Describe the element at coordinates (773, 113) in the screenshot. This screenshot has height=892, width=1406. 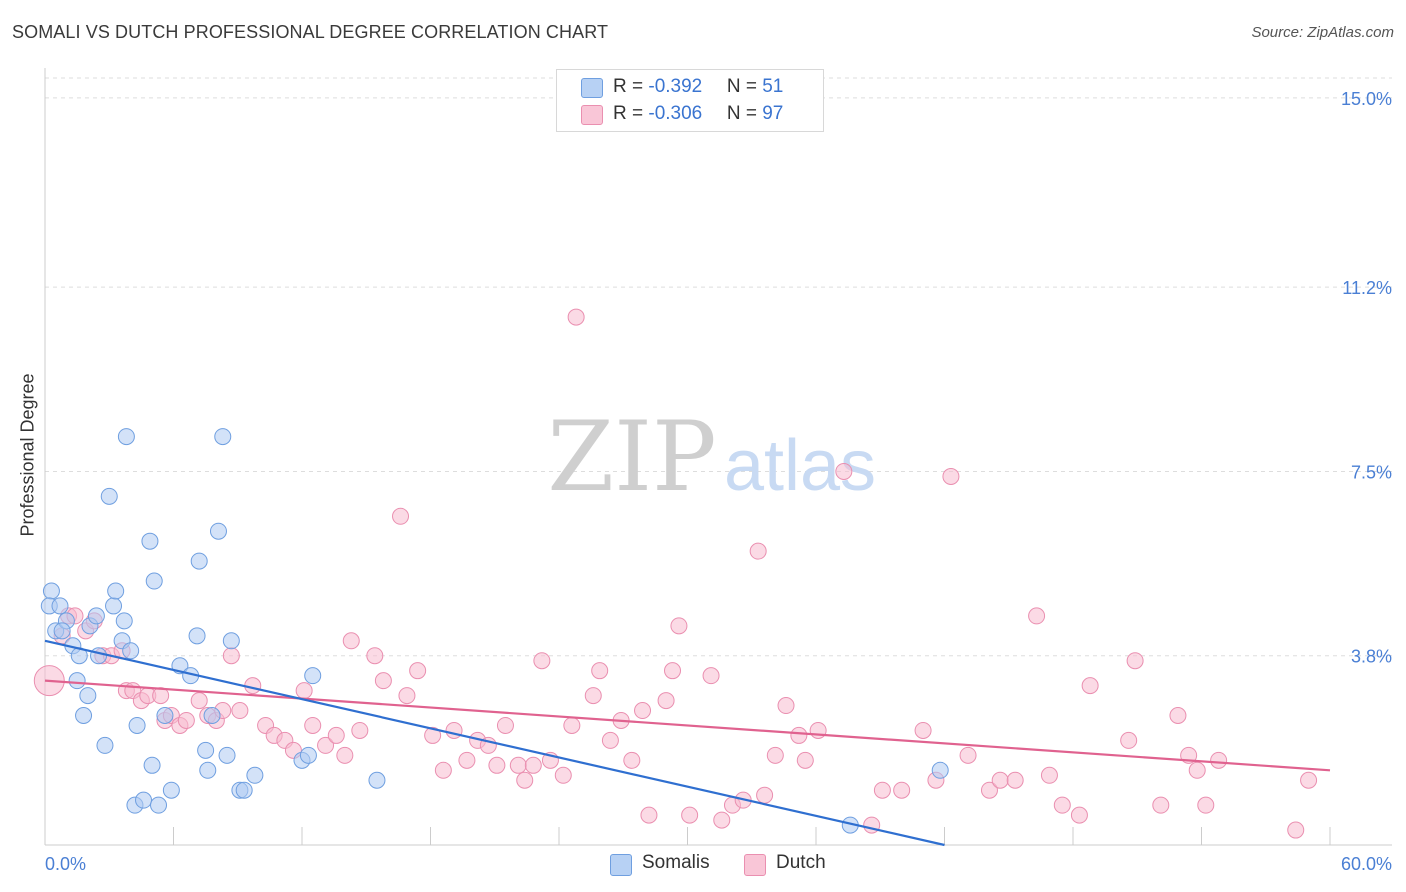
I see `legend-n-value-dutch: 97` at that location.